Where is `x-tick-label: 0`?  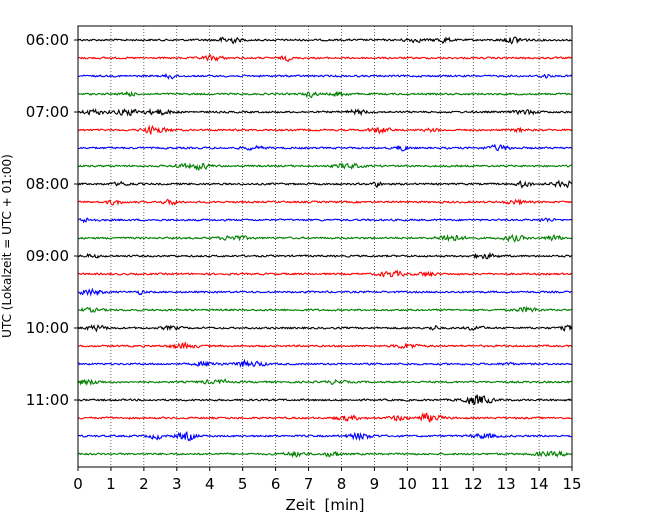 x-tick-label: 0 is located at coordinates (78, 484).